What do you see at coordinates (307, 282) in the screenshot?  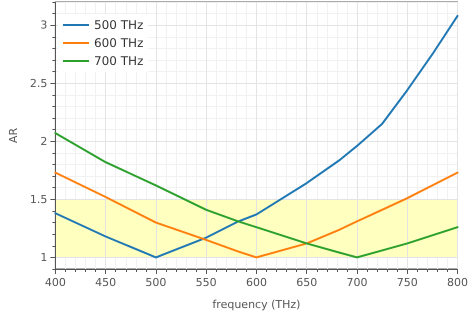 I see `x-tick-label: 650` at bounding box center [307, 282].